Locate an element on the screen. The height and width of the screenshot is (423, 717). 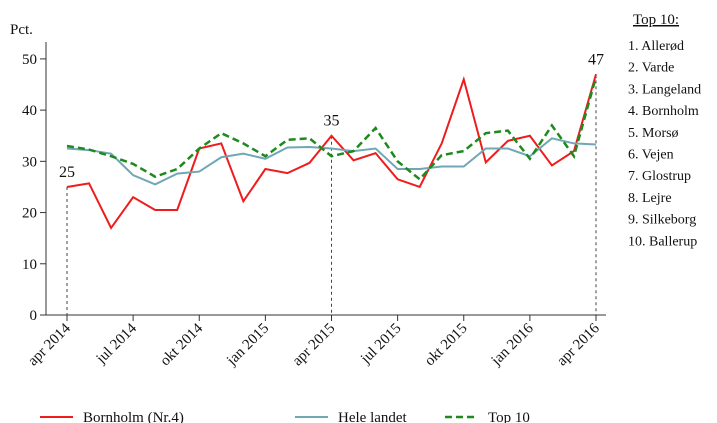
side-list-item: 8. Lejre is located at coordinates (650, 198).